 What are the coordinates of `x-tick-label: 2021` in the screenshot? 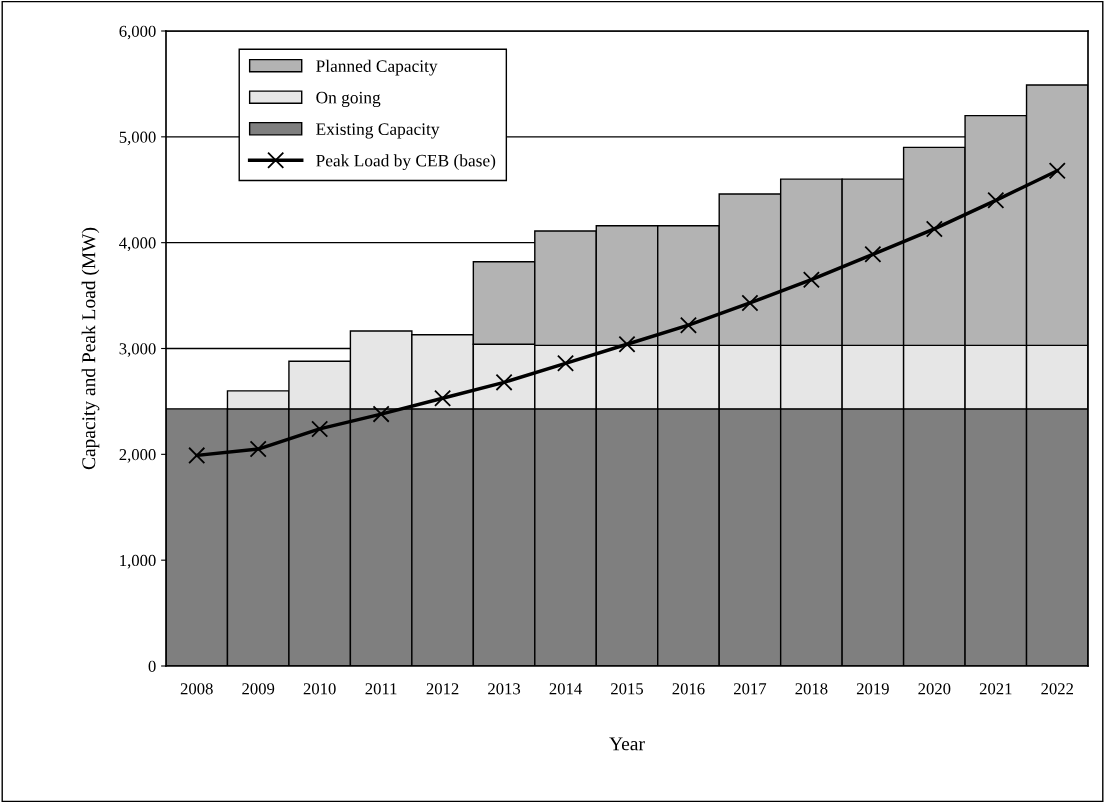 It's located at (995, 689).